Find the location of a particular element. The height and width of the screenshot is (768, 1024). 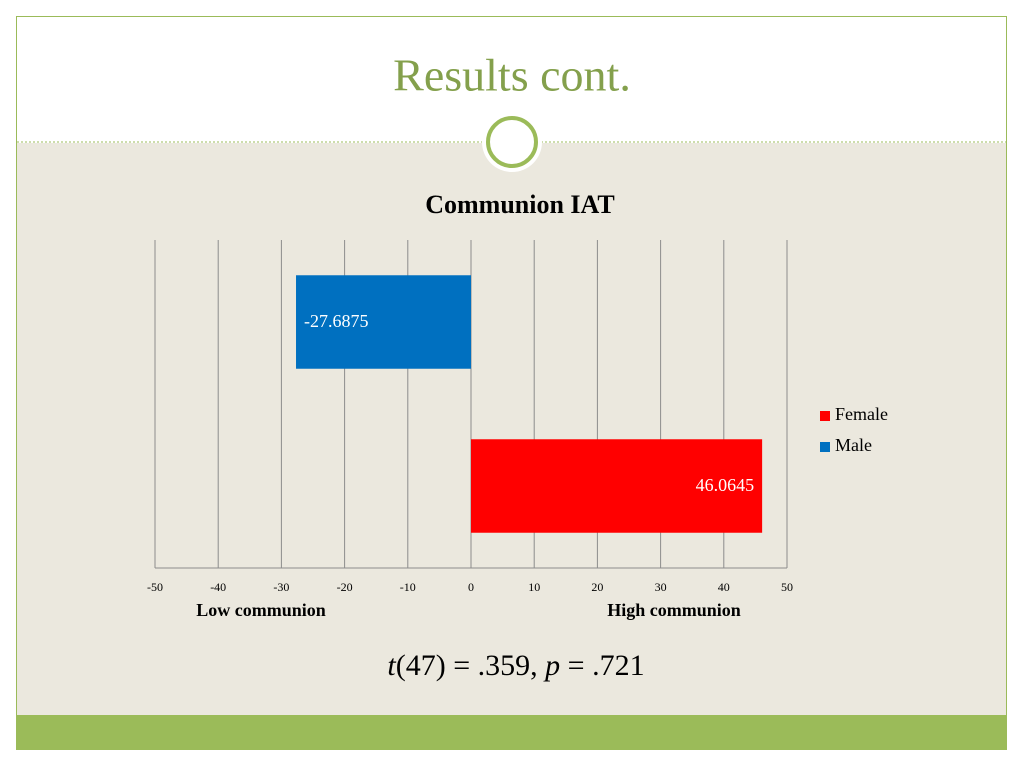

x-tick-label: -20 is located at coordinates (345, 587).